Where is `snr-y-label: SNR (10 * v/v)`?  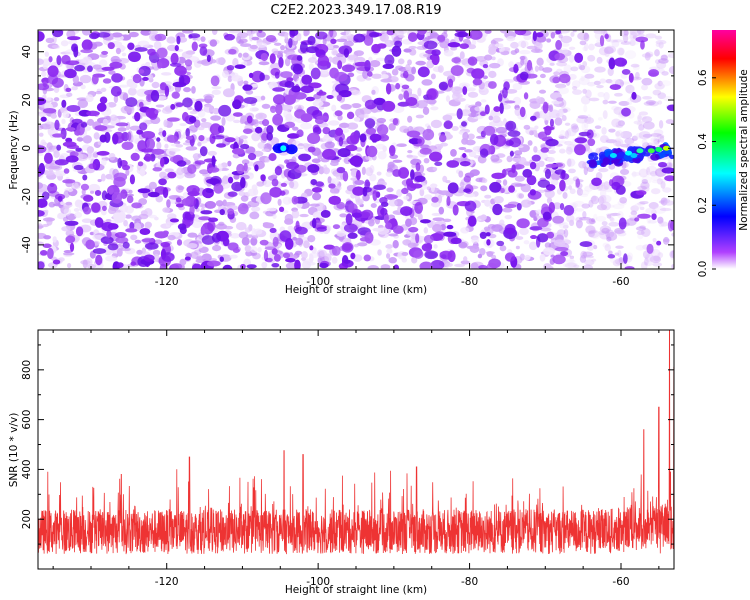
snr-y-label: SNR (10 * v/v) is located at coordinates (14, 450).